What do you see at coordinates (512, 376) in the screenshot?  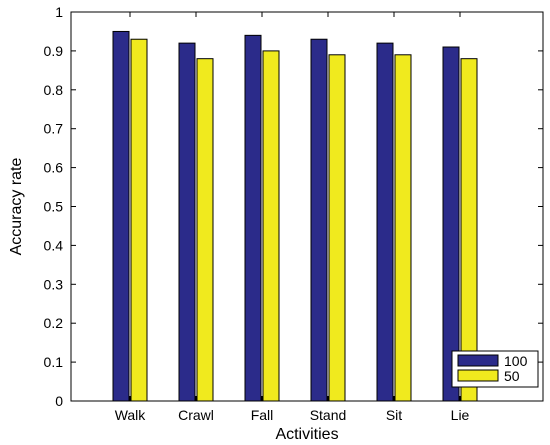 I see `legend-label-50: 50` at bounding box center [512, 376].